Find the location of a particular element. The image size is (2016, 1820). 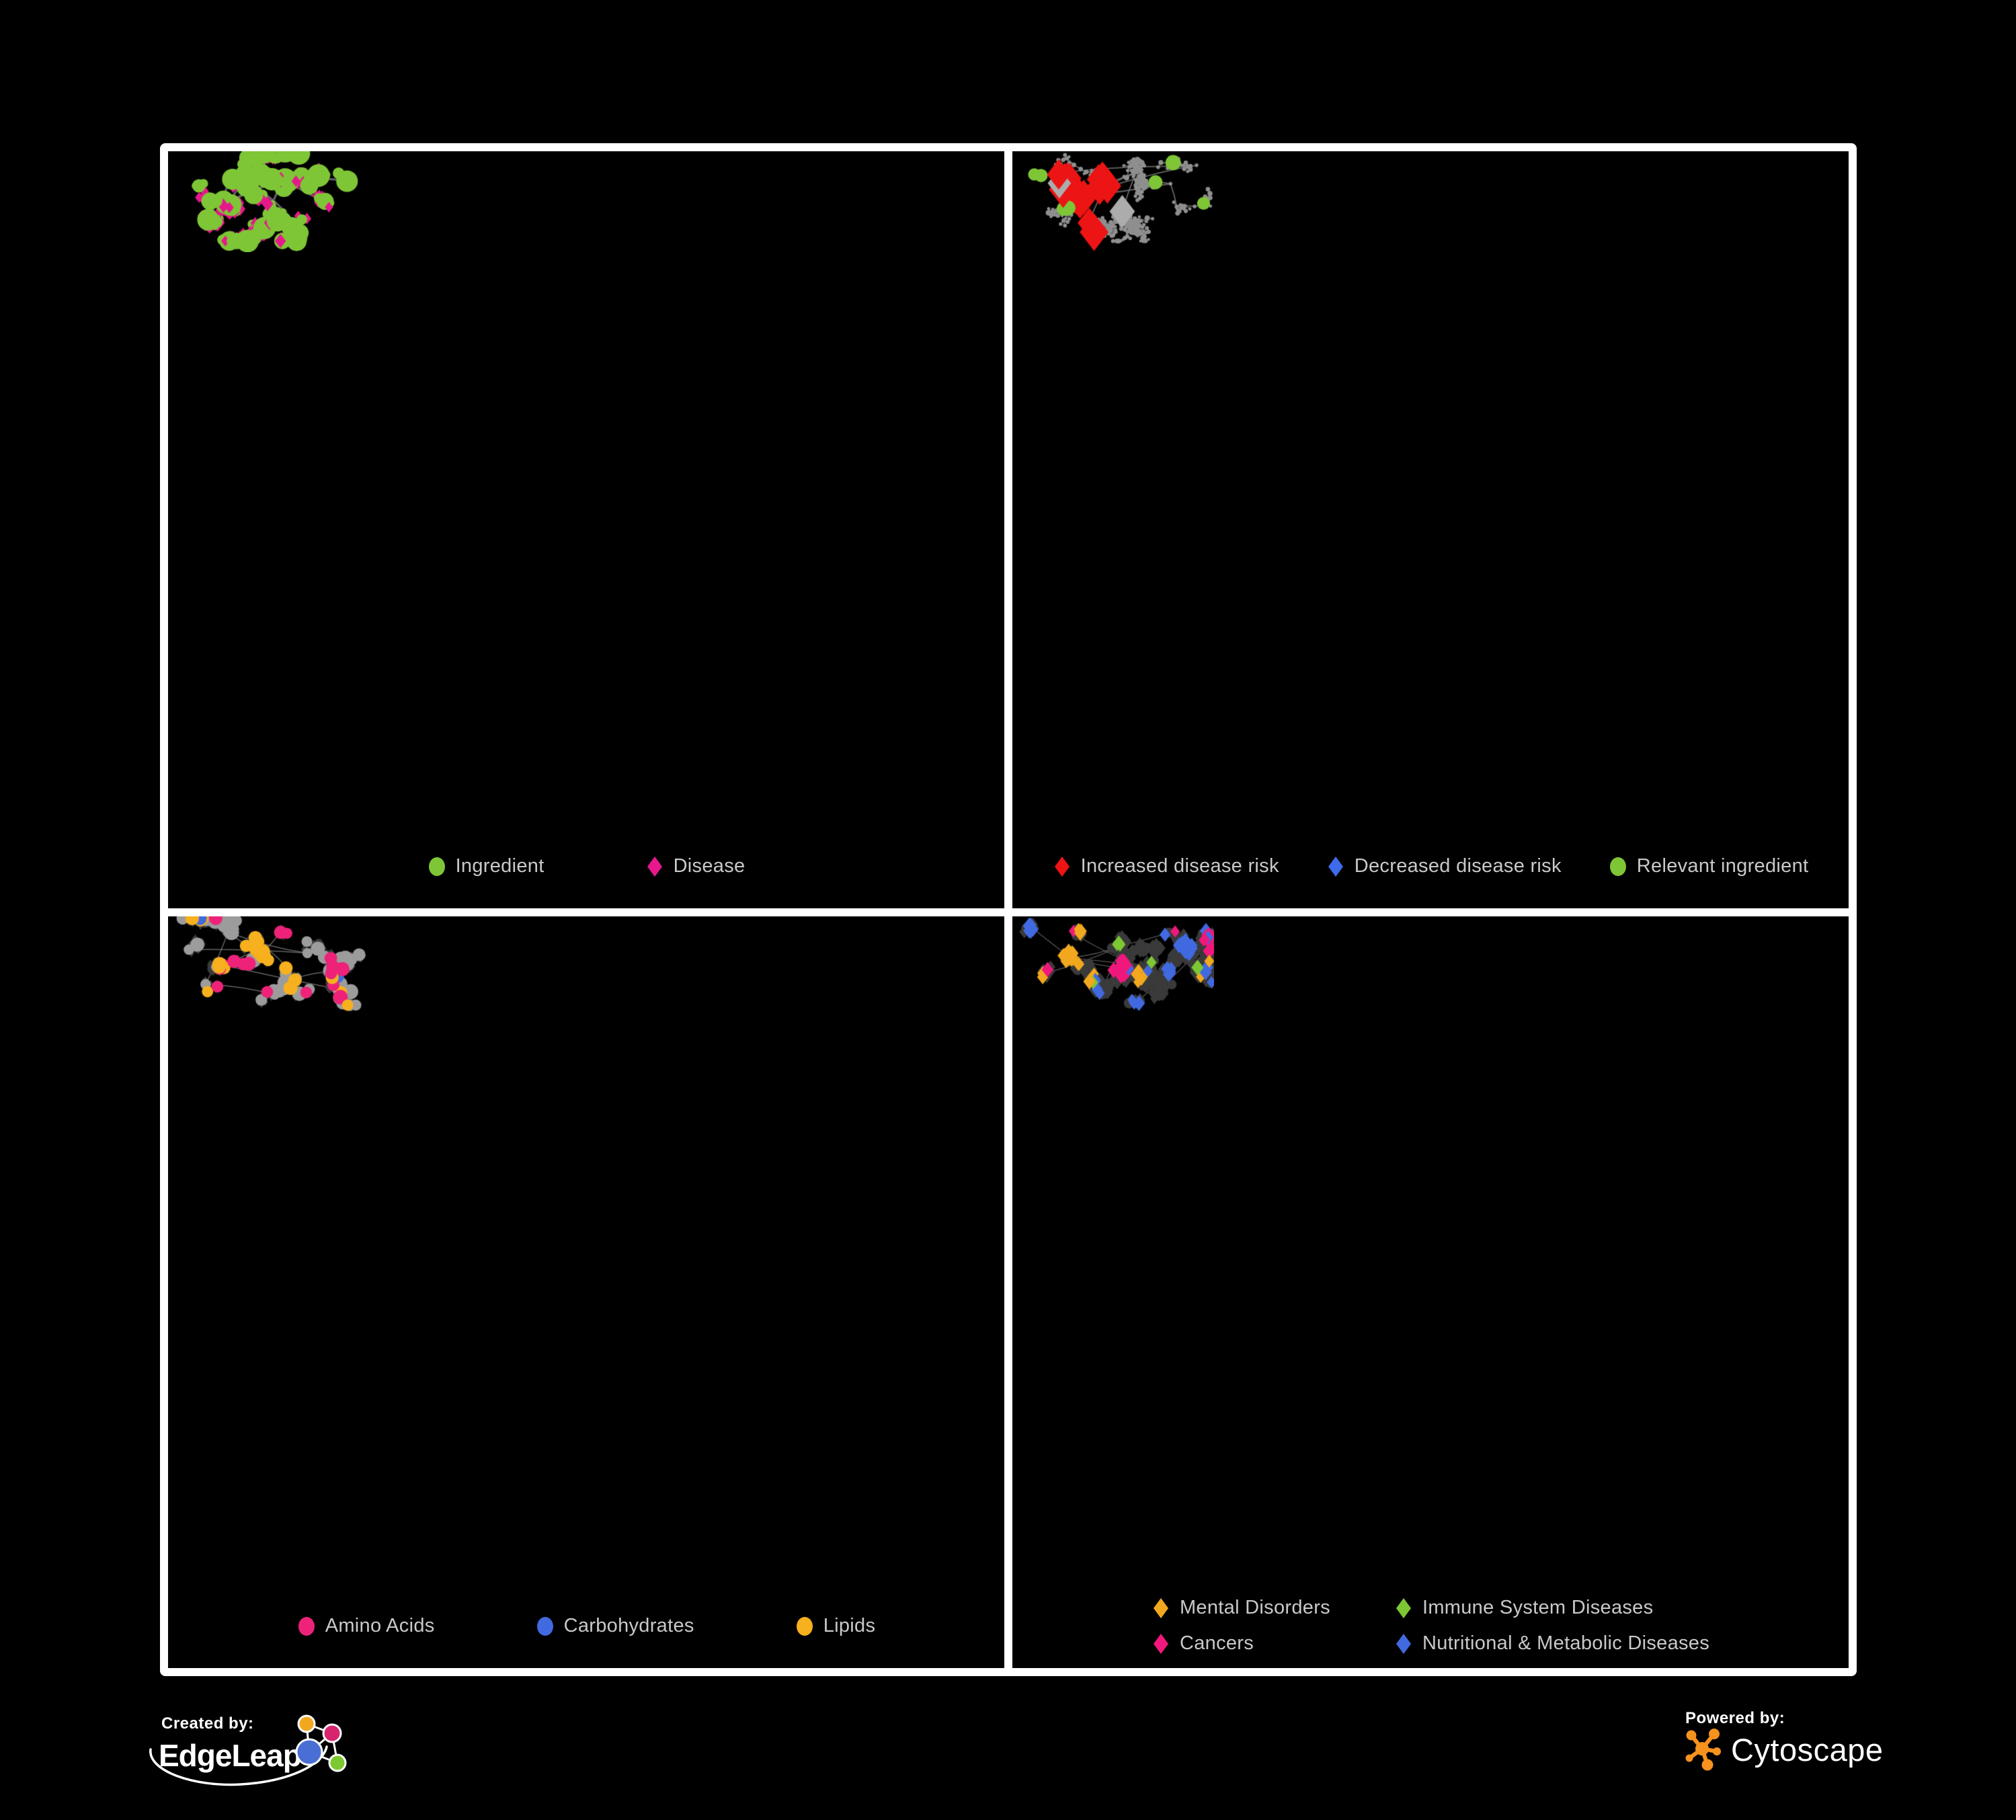

legend-item-ingredient: Ingredient is located at coordinates (486, 866).